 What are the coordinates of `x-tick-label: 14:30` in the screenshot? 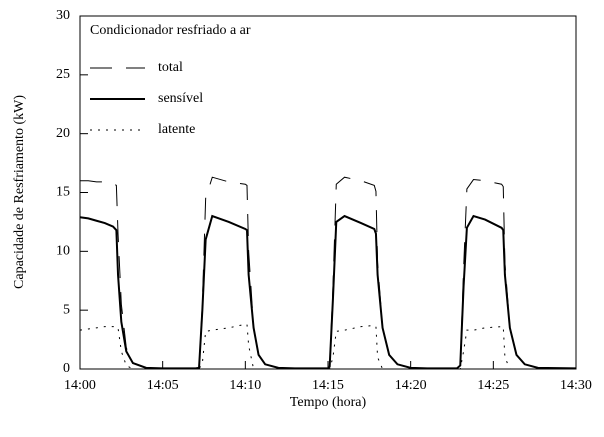 It's located at (576, 385).